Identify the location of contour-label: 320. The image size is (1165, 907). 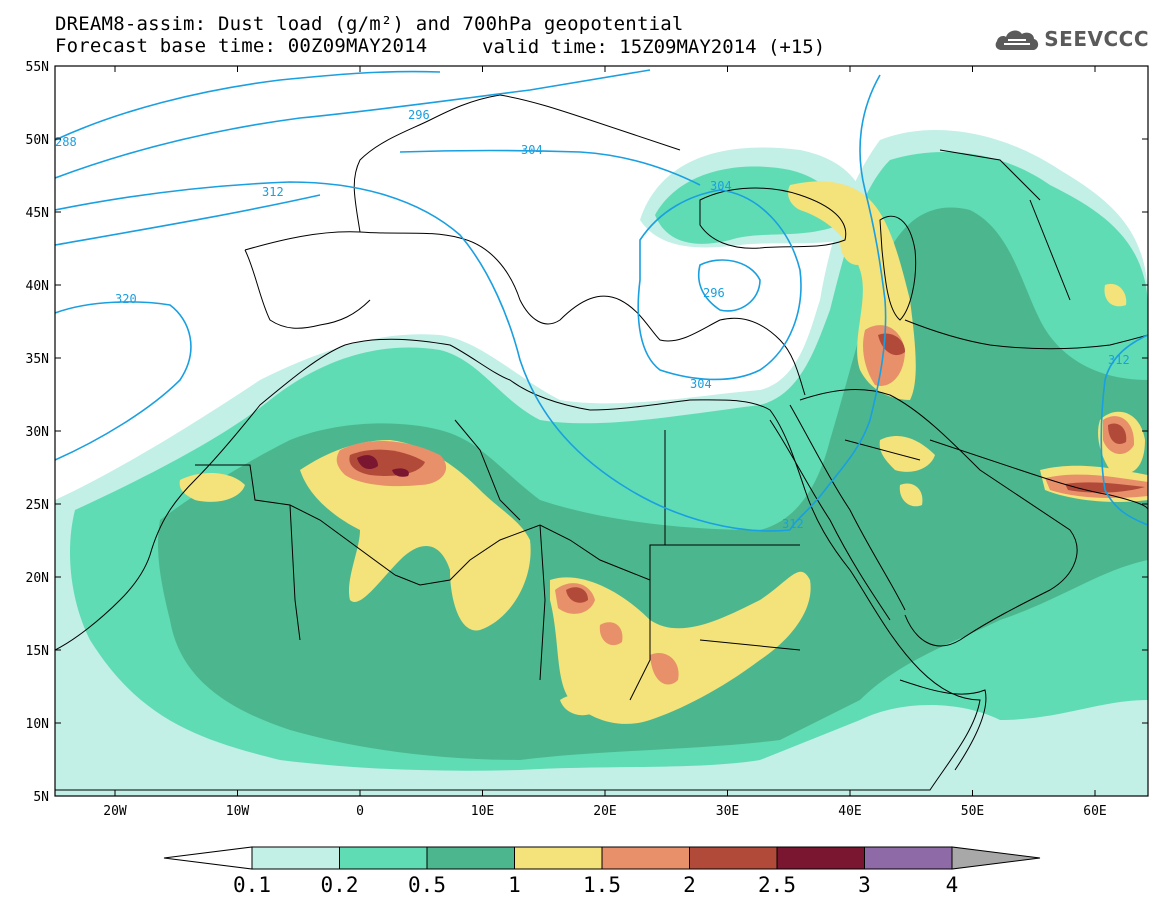
(126, 299).